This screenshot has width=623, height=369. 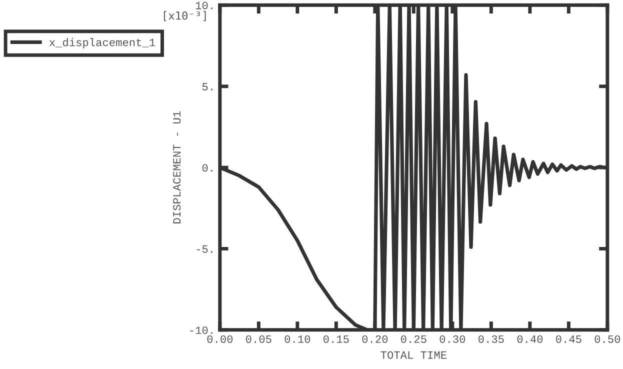 What do you see at coordinates (207, 168) in the screenshot?
I see `y-tick-label: 0.` at bounding box center [207, 168].